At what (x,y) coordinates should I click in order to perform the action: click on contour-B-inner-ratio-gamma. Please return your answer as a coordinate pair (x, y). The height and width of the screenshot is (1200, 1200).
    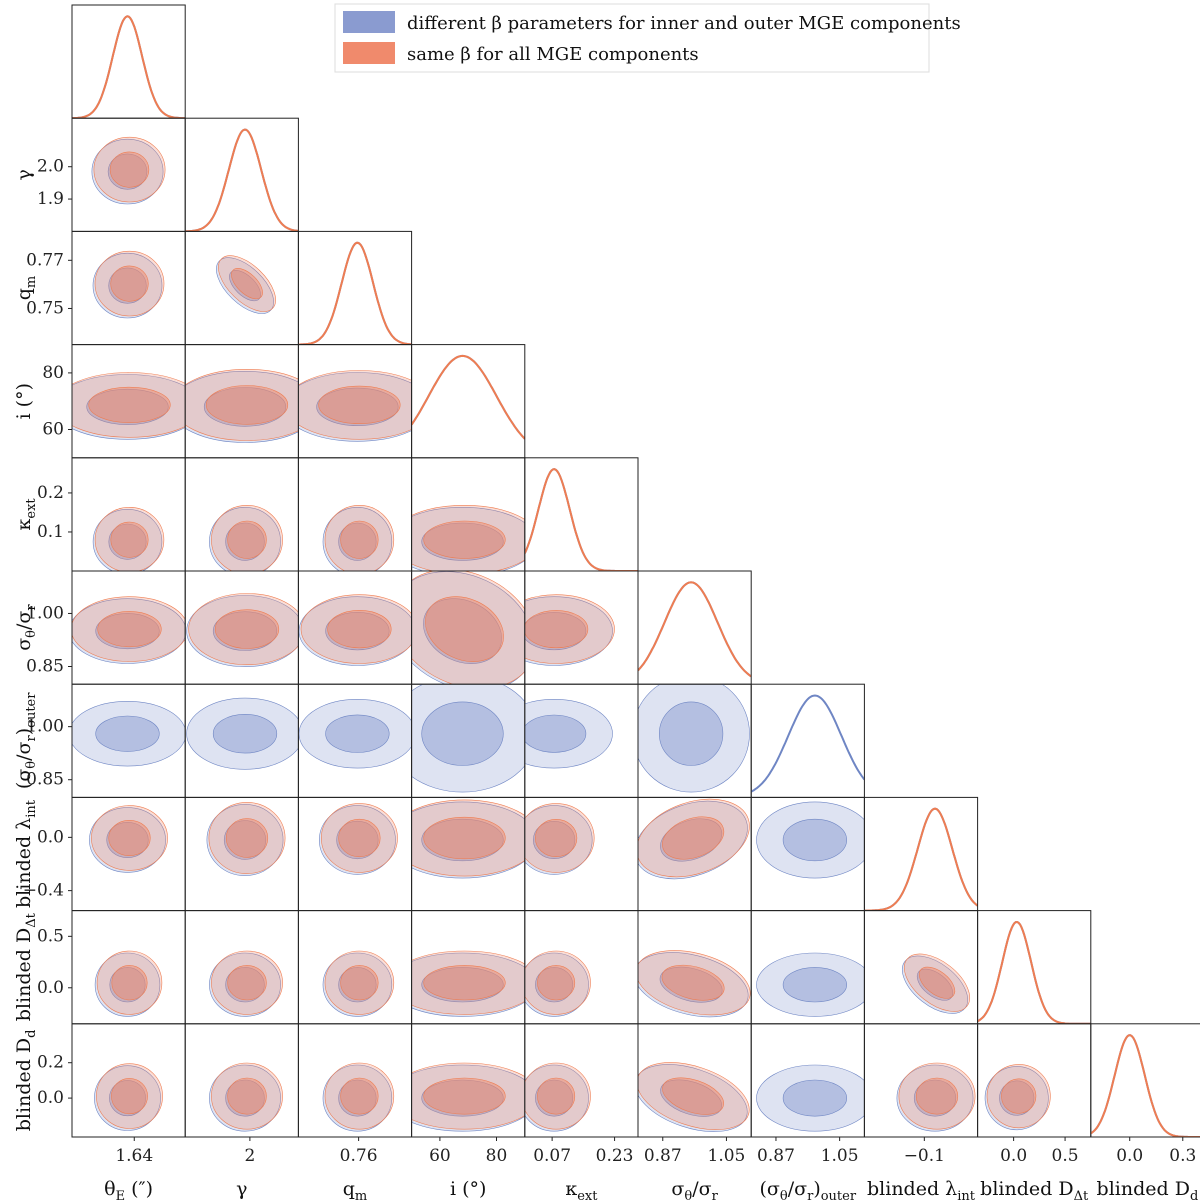
    Looking at the image, I should click on (247, 629).